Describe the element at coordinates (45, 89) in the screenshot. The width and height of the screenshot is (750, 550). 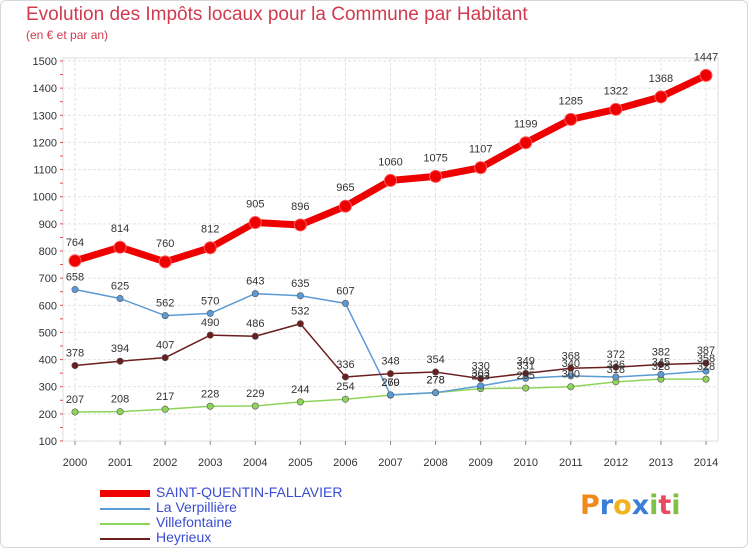
I see `y-tick-label: 1400` at that location.